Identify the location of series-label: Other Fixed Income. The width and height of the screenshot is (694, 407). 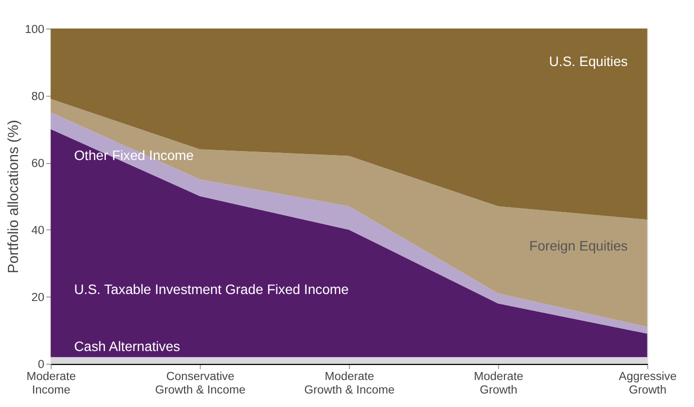
(134, 155).